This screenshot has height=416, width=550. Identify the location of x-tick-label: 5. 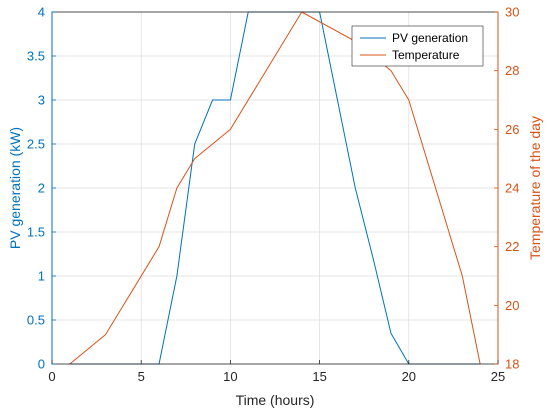
(141, 376).